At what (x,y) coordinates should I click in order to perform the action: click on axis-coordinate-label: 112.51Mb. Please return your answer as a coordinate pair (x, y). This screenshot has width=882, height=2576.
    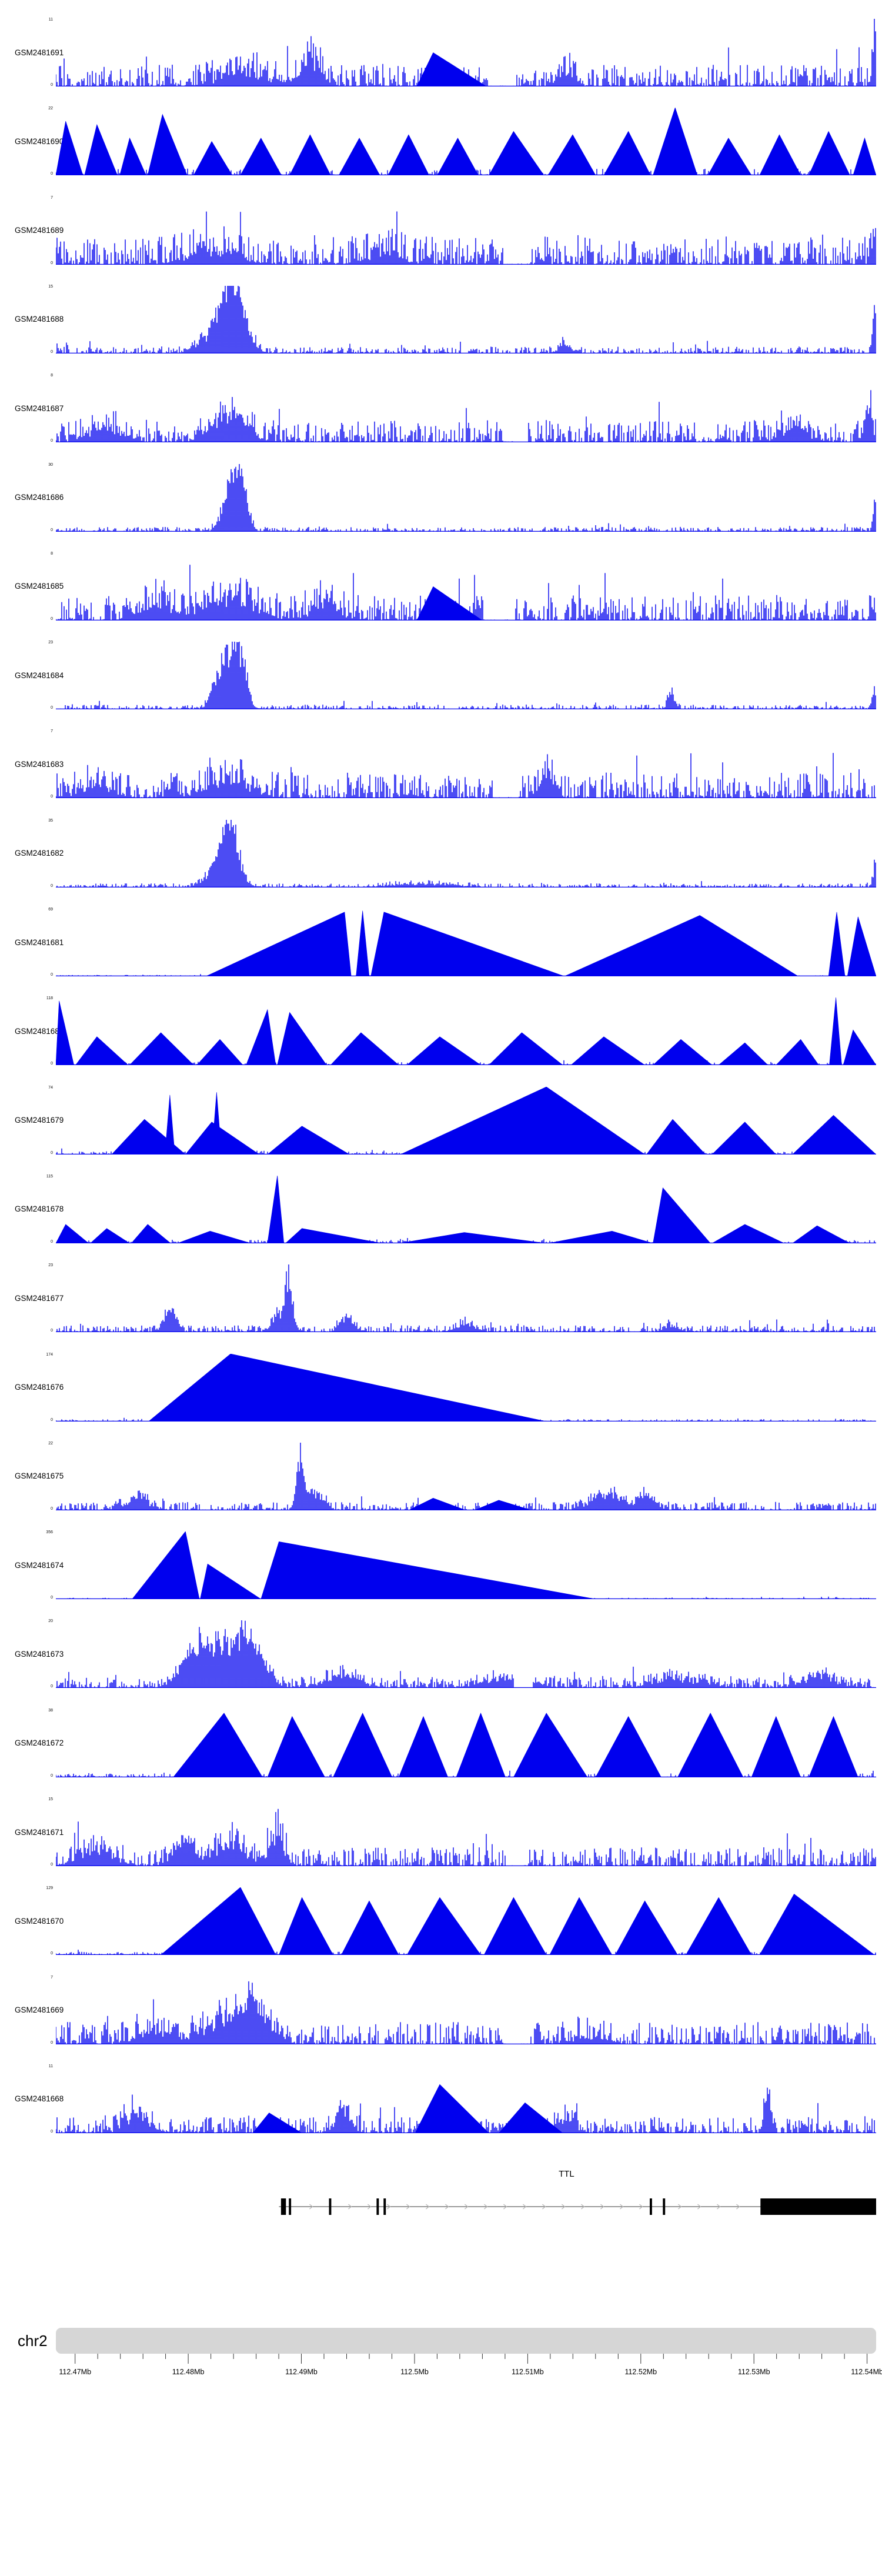
    Looking at the image, I should click on (528, 2372).